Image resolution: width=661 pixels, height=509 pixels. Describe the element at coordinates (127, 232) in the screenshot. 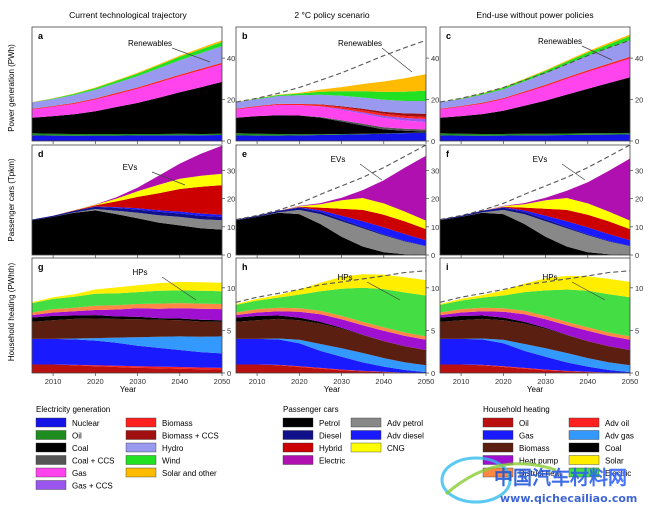

I see `area-d-petrol` at that location.